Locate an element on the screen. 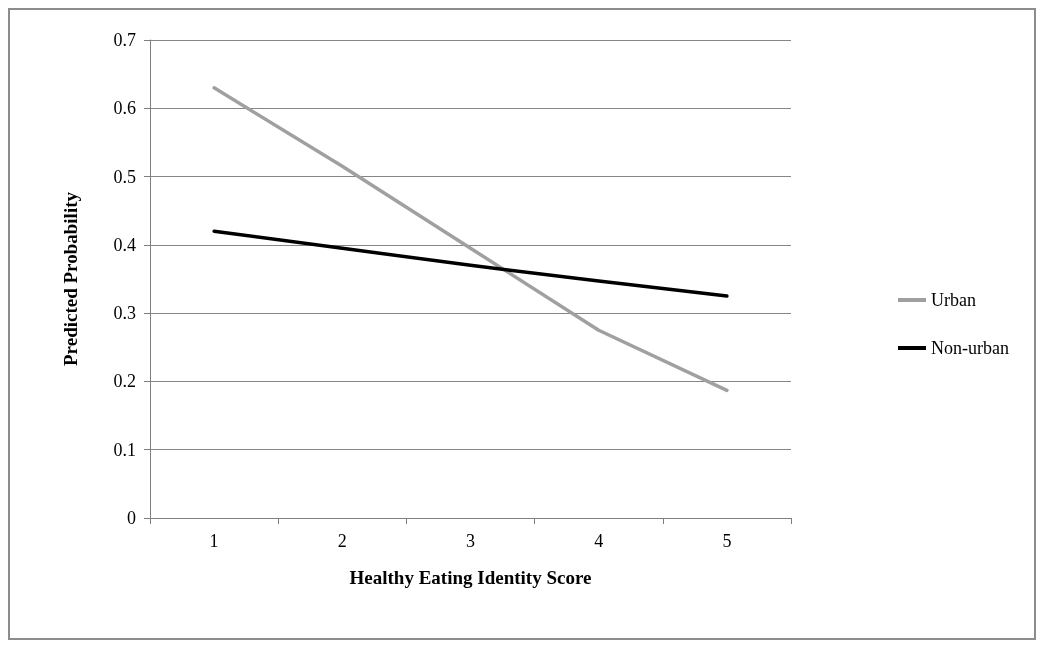 This screenshot has height=648, width=1044. x-tick-label: 2 is located at coordinates (342, 541).